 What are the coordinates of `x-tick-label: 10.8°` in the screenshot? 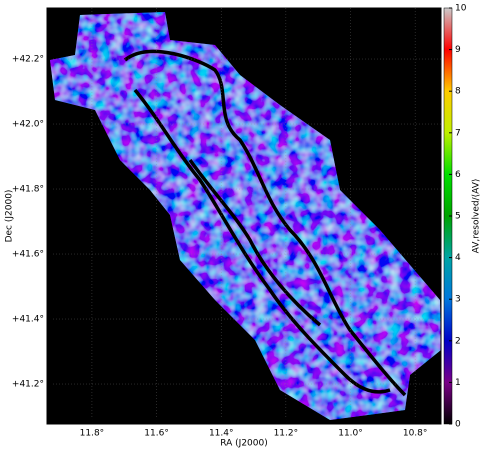 It's located at (415, 434).